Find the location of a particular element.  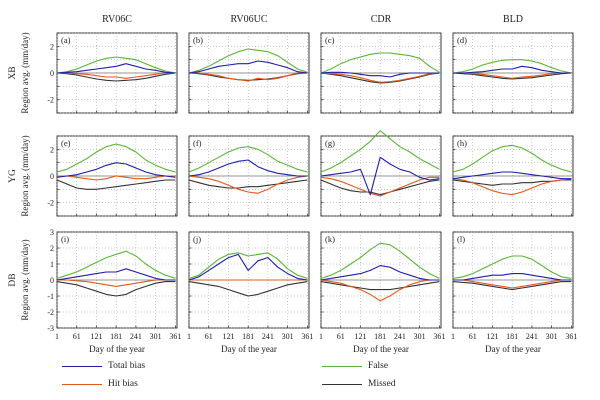

series-hit-bias-i is located at coordinates (116, 283).